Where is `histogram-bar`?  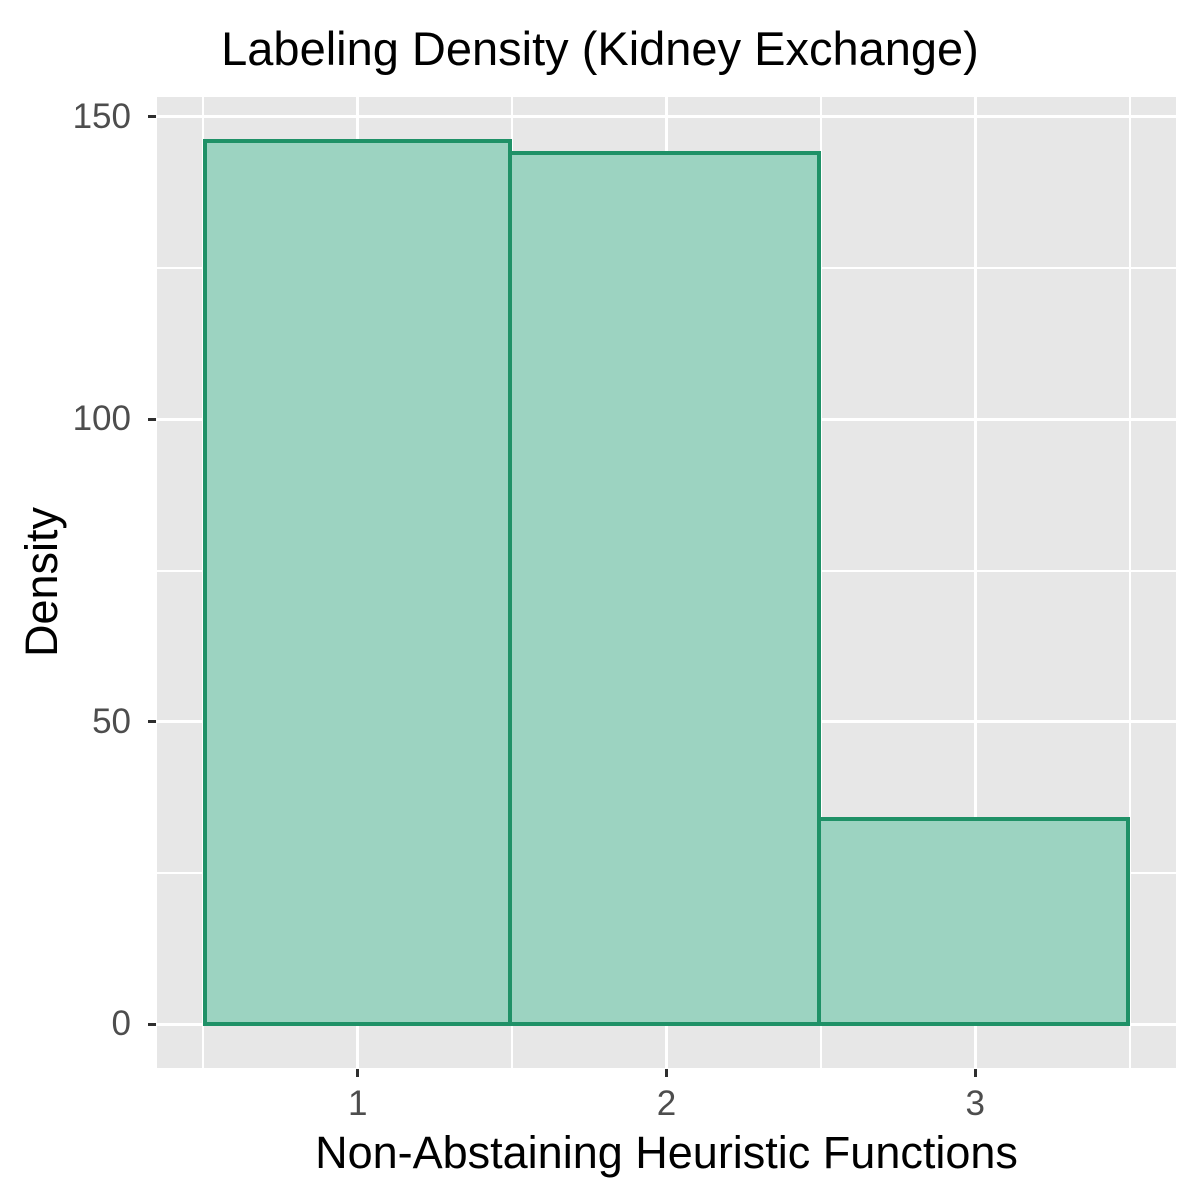
histogram-bar is located at coordinates (973, 921).